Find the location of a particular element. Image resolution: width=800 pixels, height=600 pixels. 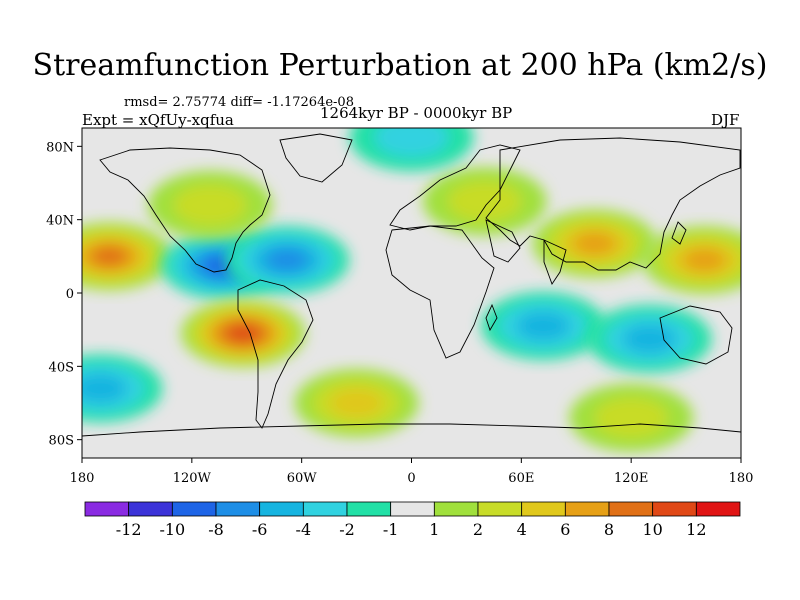

y-tick-label: 0 is located at coordinates (70, 294).